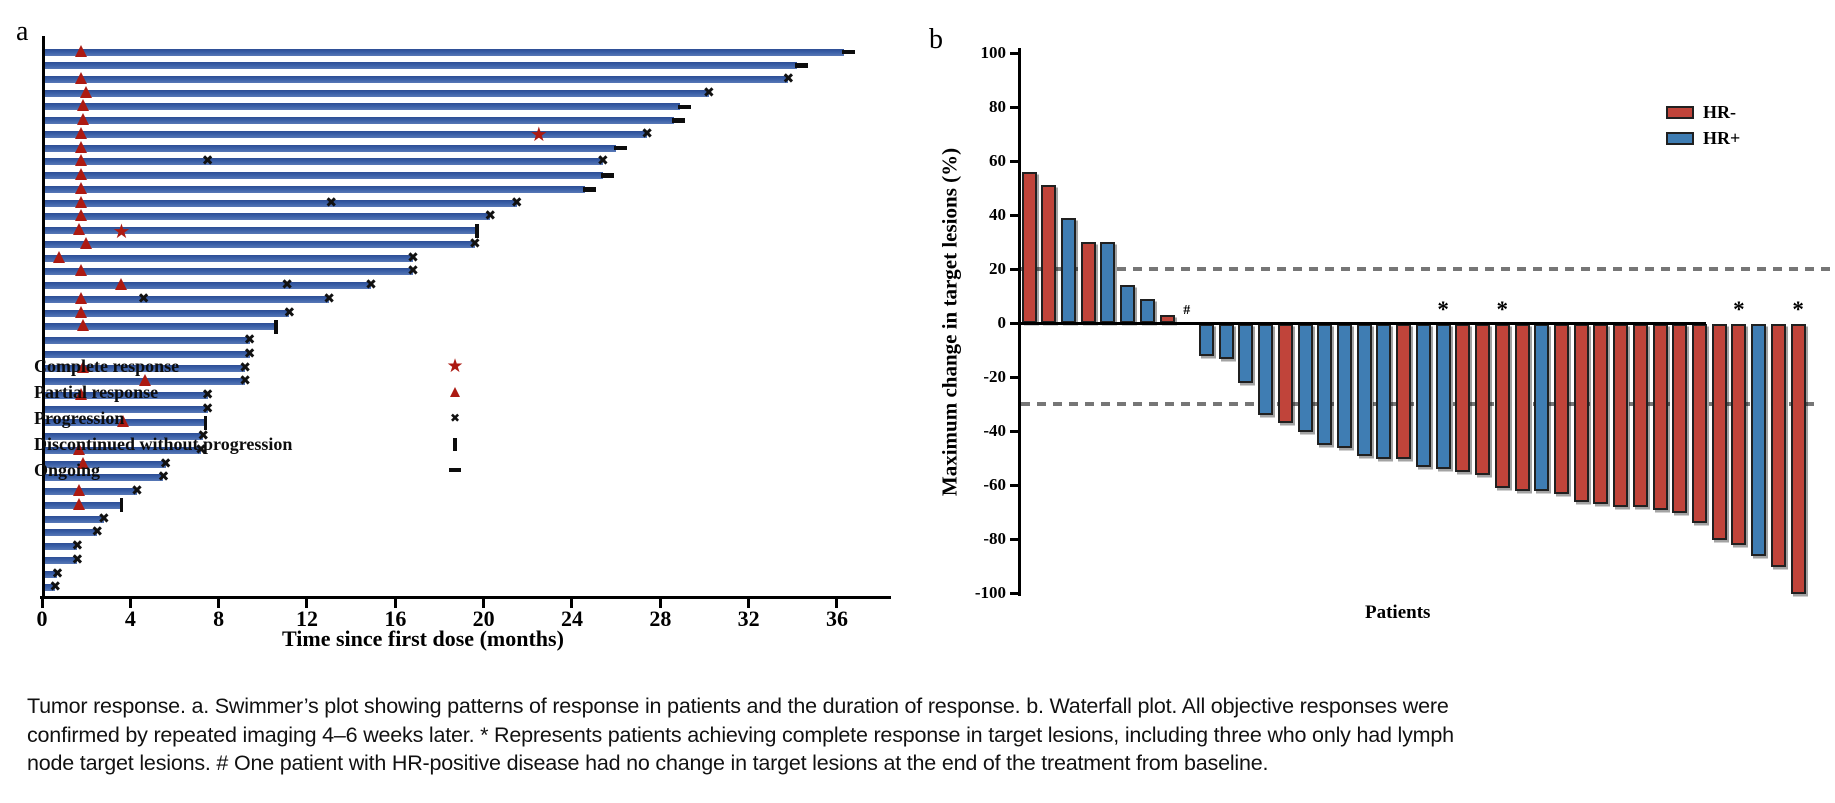  Describe the element at coordinates (997, 160) in the screenshot. I see `waterfall-y-tick-label: 60` at that location.